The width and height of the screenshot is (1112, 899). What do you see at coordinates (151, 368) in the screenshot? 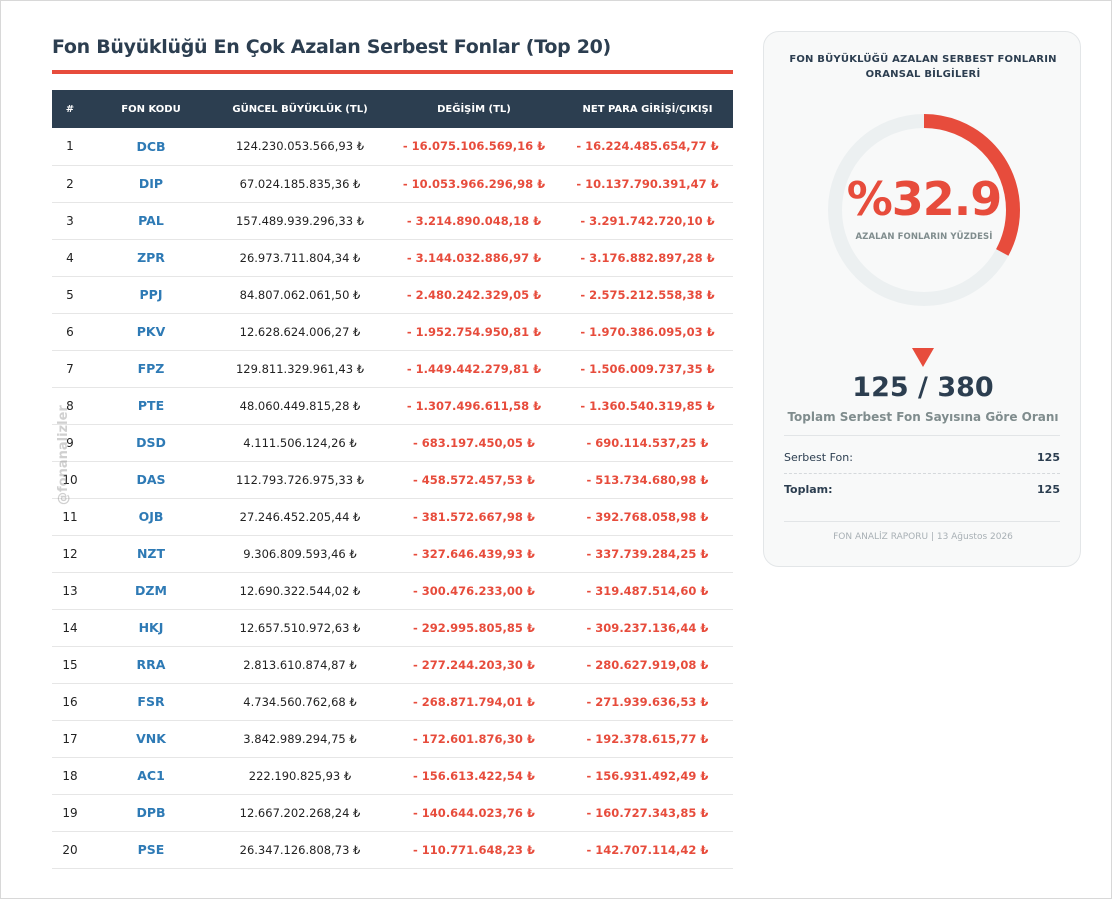
I see `fund-code: FPZ` at bounding box center [151, 368].